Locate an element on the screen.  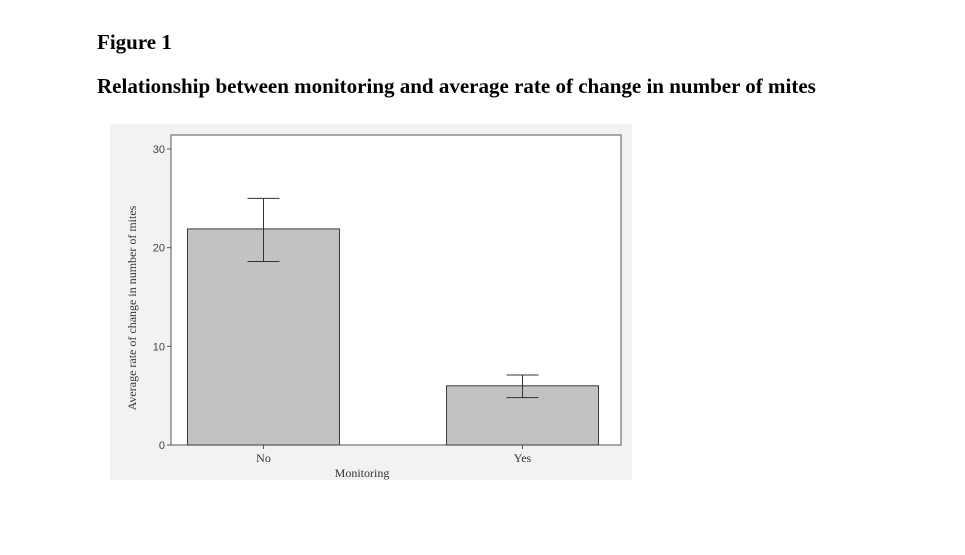
y-axis-ticks: 0 10 20 30 is located at coordinates (162, 298).